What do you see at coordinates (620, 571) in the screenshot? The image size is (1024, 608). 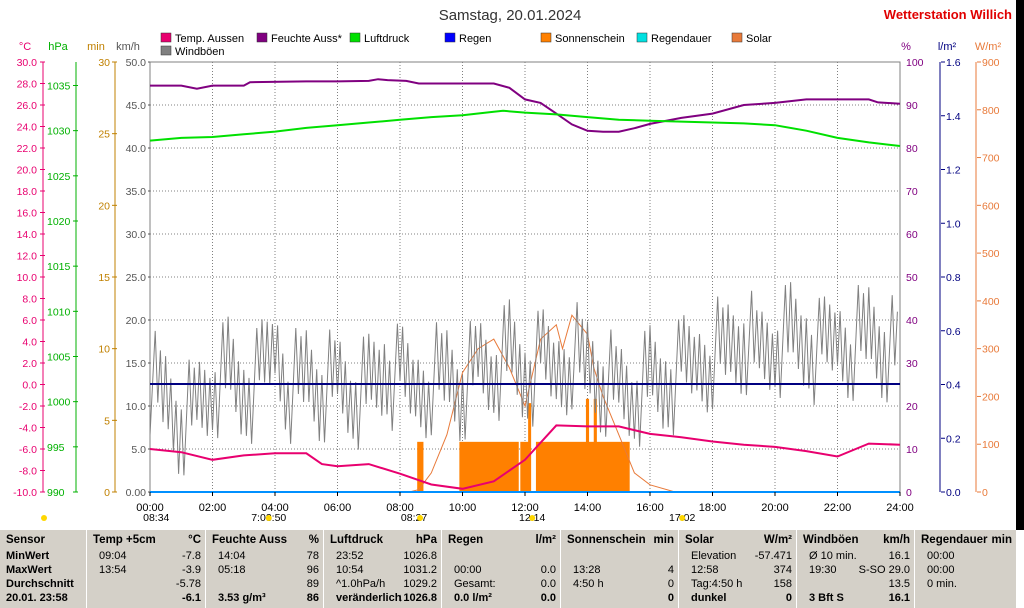 I see `stats-row: 13:28 4` at bounding box center [620, 571].